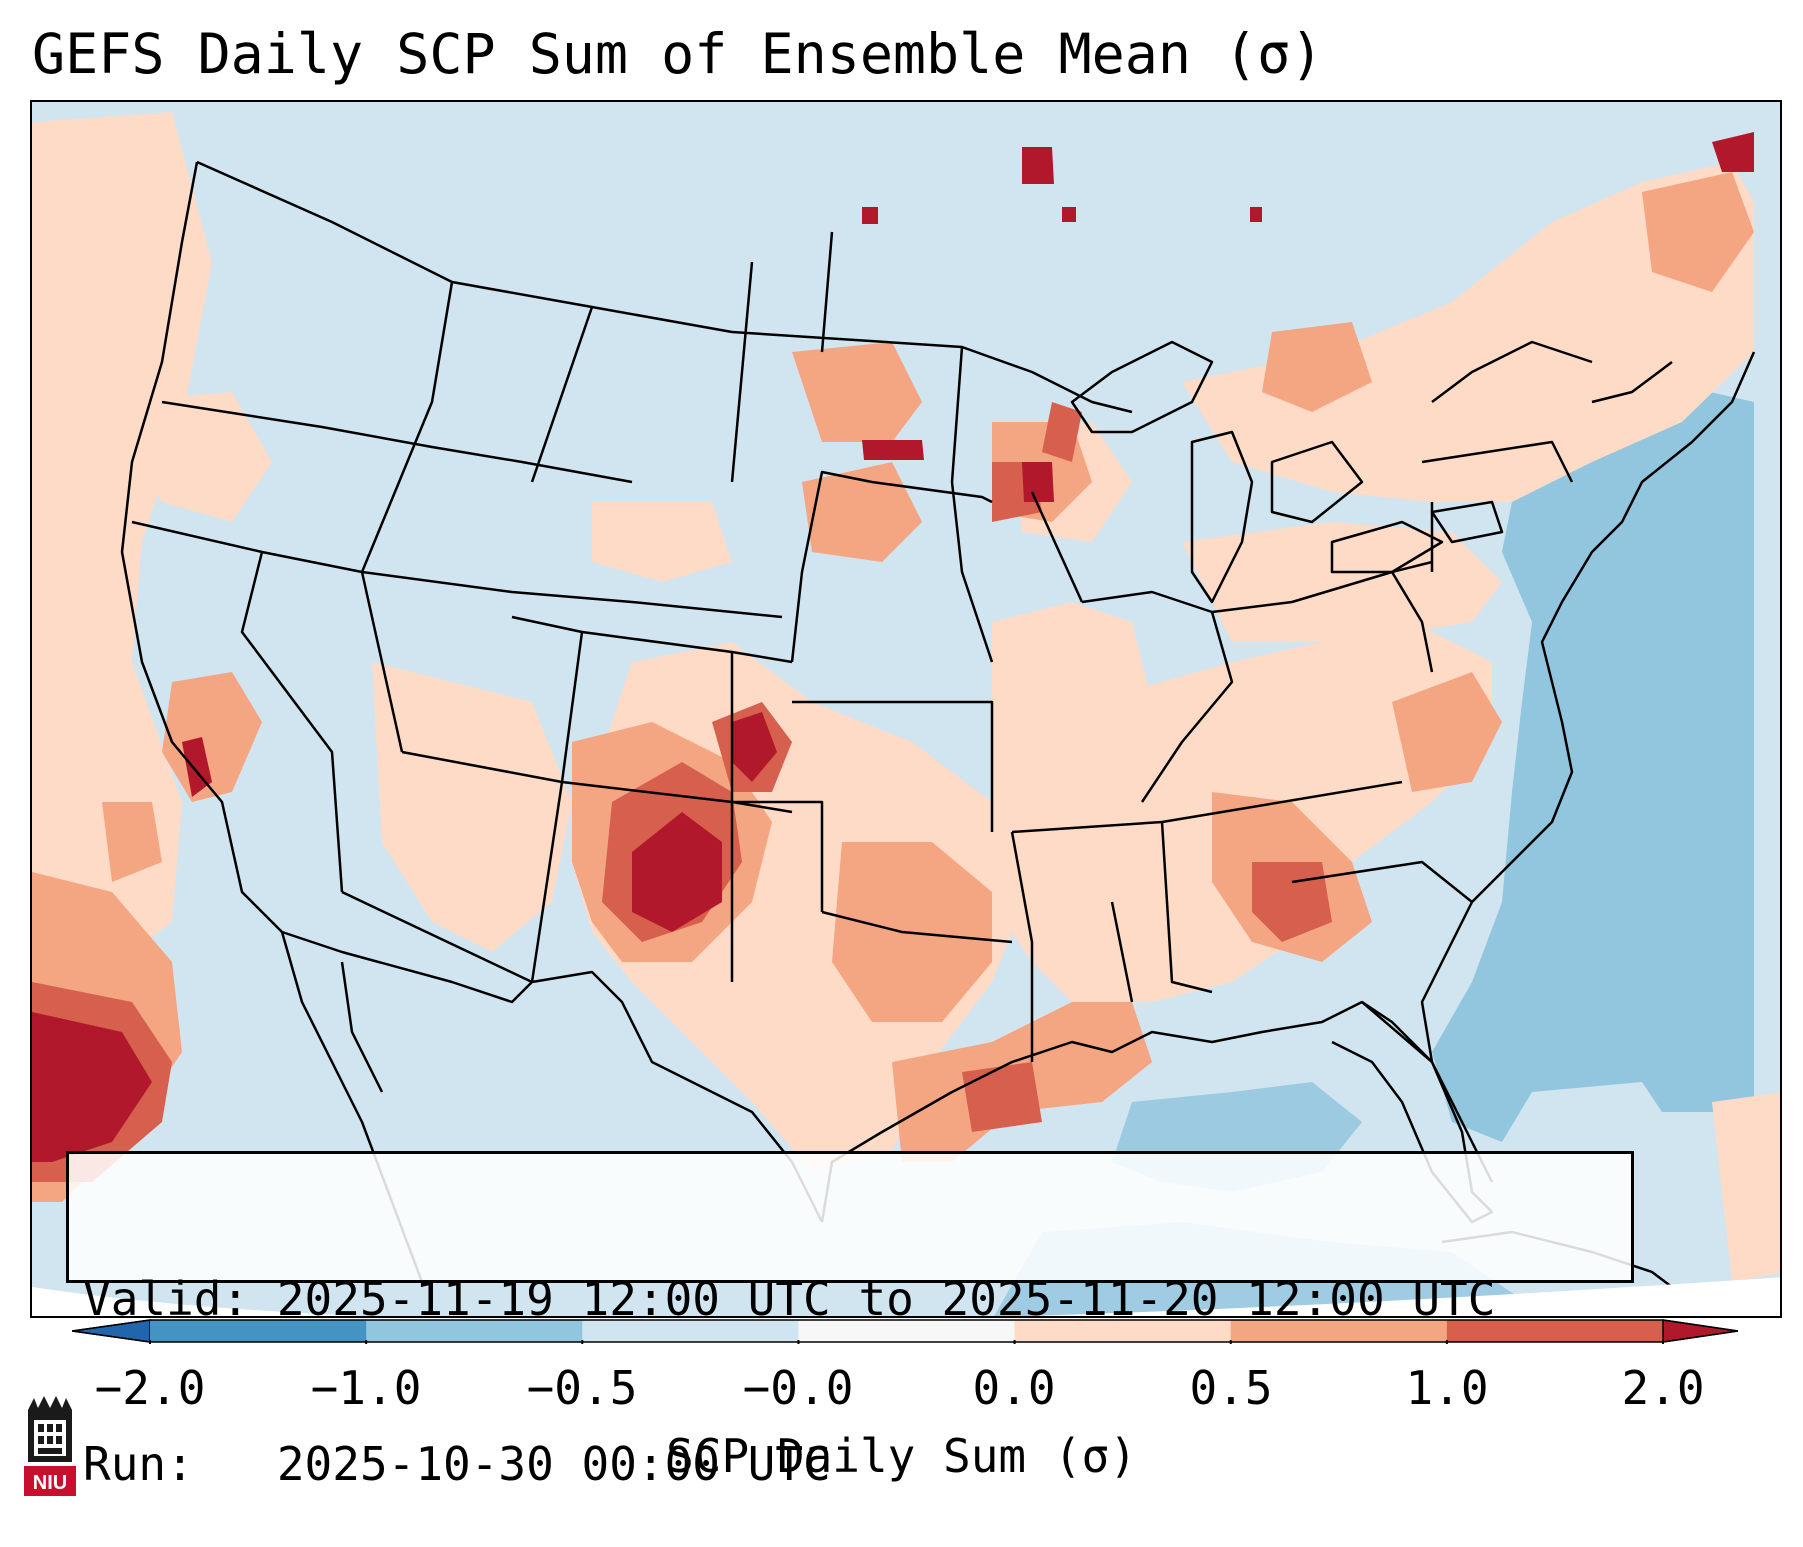 The image size is (1803, 1547). I want to click on projection-edge, so click(906, 1296).